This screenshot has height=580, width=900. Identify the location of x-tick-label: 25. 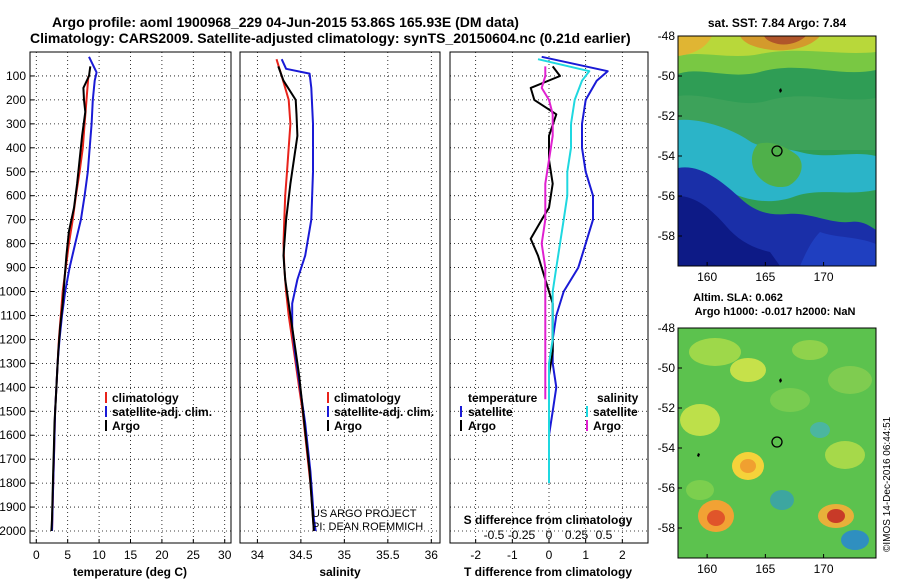
(194, 555).